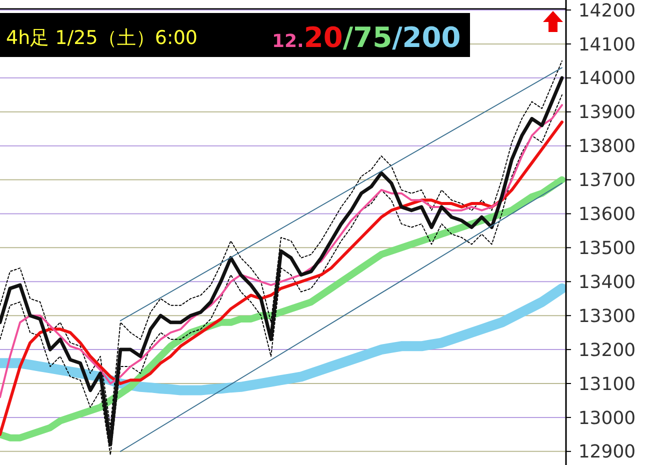  I want to click on y-tick-label: 14100, so click(607, 45).